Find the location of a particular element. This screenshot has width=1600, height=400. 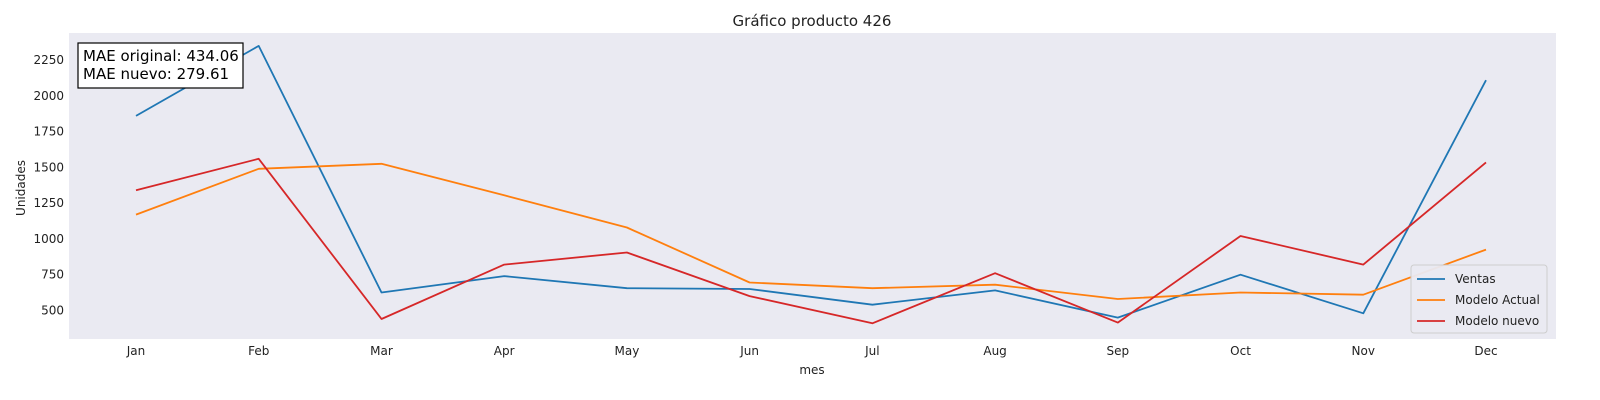

y-tick-label: 2250 is located at coordinates (48, 60).